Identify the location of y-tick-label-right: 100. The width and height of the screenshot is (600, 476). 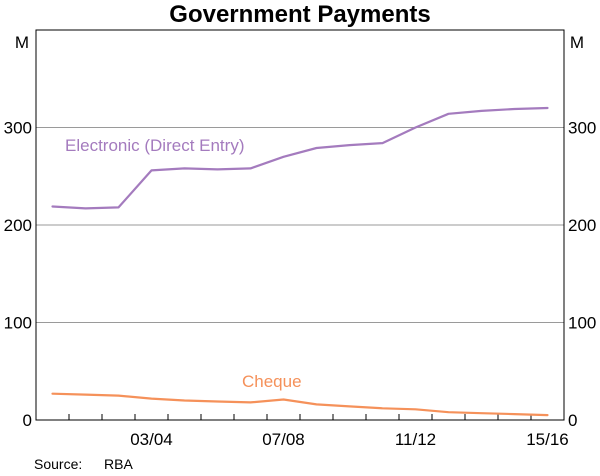
(582, 323).